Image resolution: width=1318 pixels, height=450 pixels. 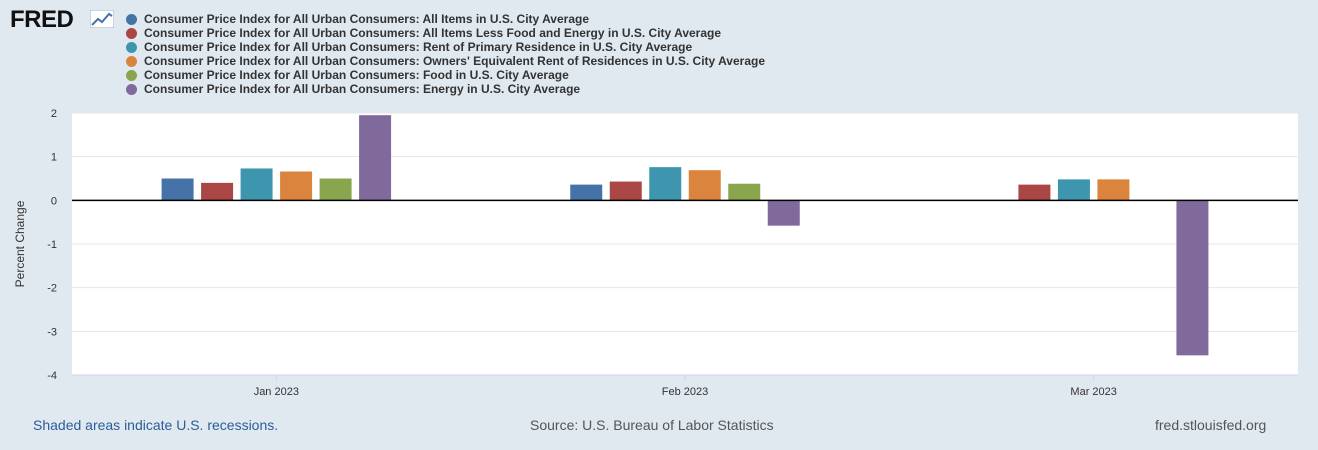 I want to click on y-tick-label: -3, so click(x=52, y=332).